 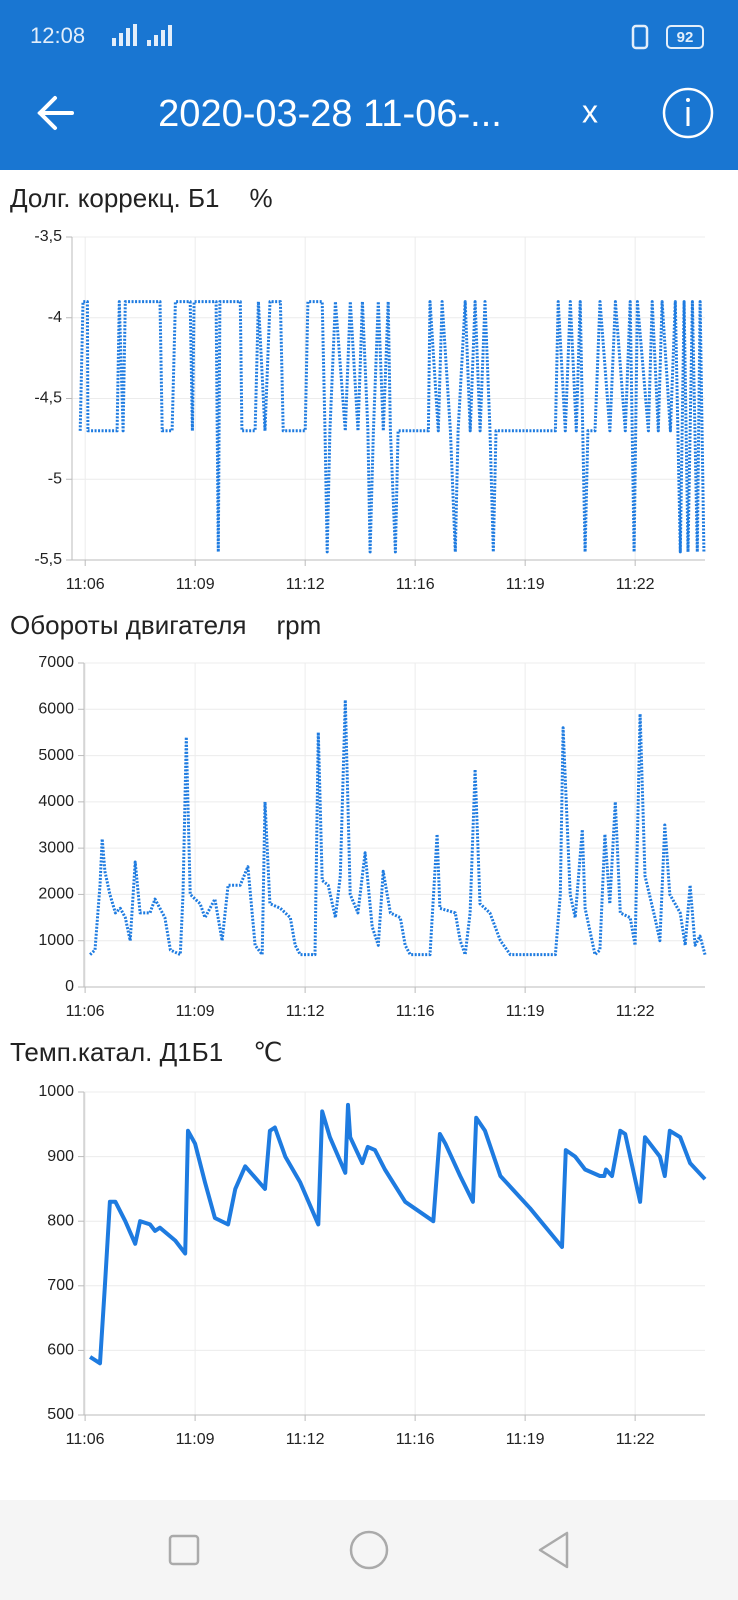 I want to click on battery-icon, so click(x=685, y=37).